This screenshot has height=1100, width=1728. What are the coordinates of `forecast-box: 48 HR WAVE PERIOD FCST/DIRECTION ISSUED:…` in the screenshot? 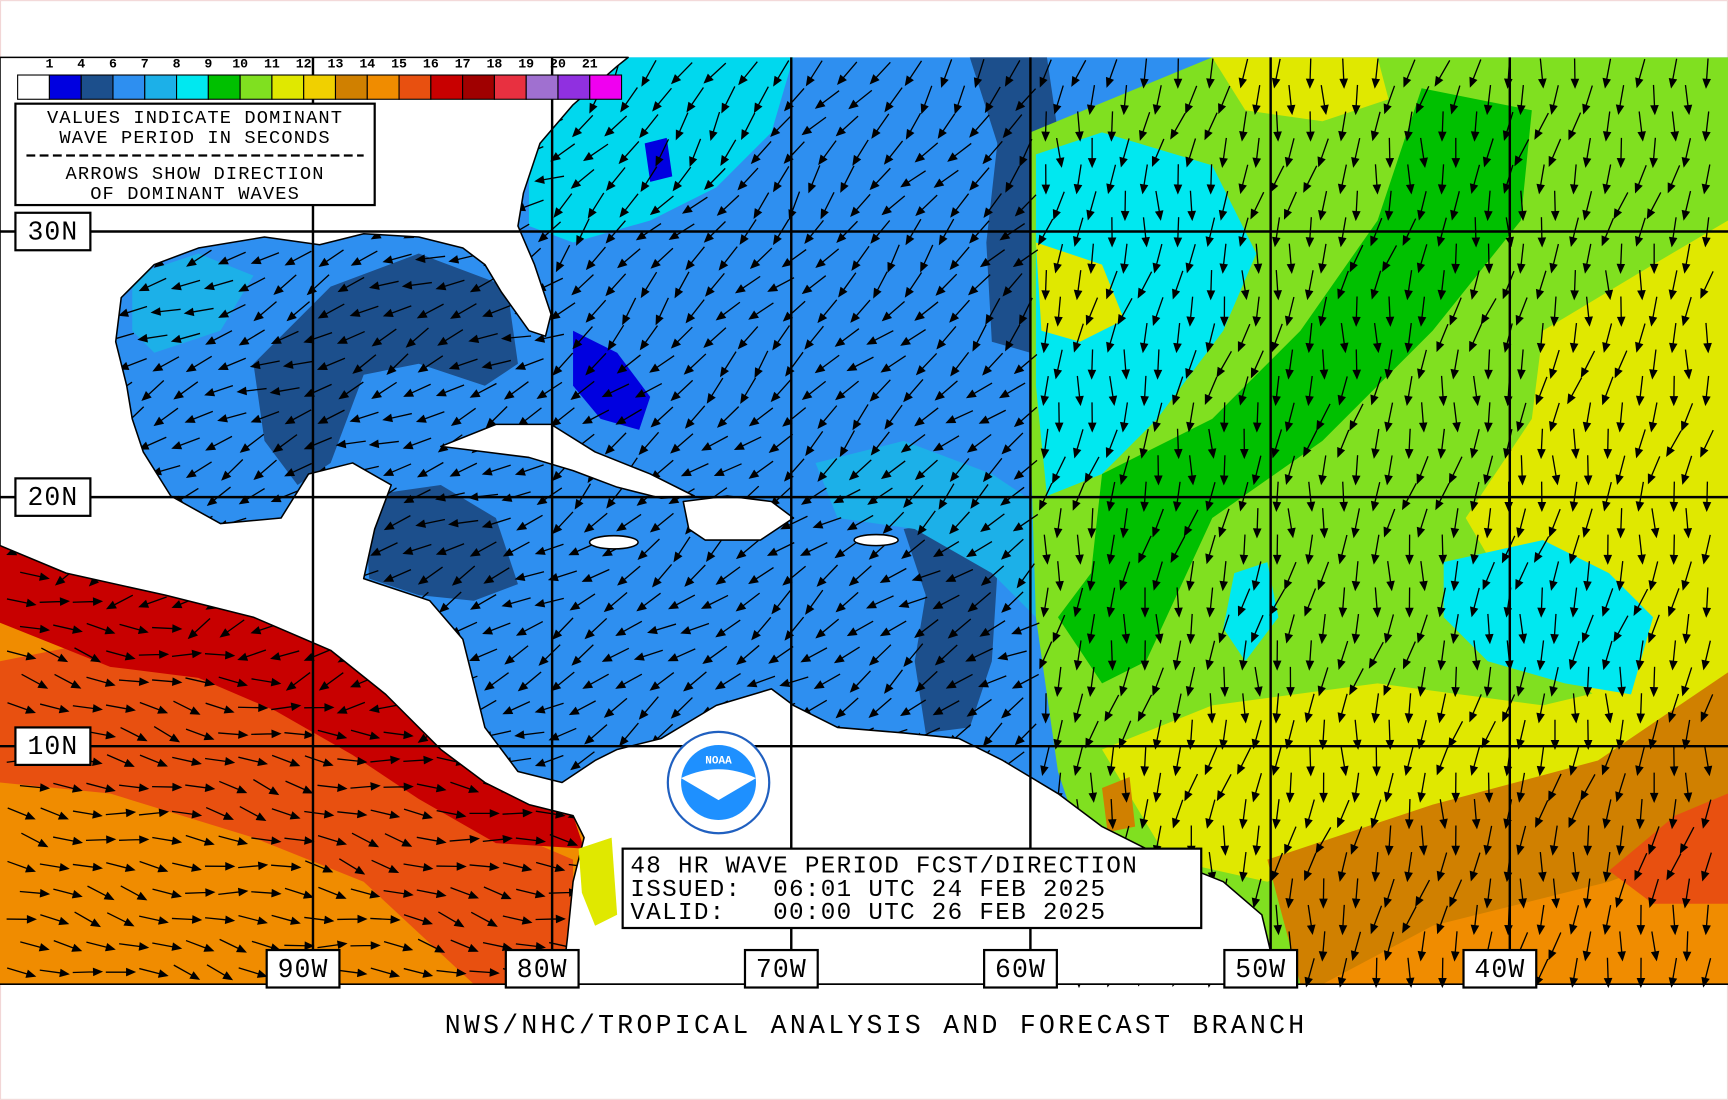 It's located at (912, 888).